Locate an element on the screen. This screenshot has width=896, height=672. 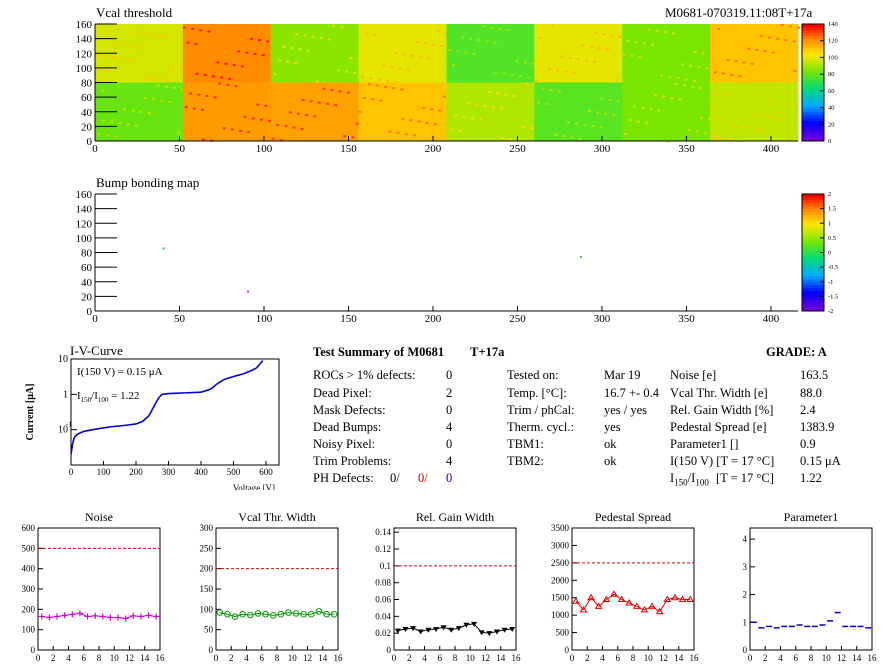
iv-y-tick-exponent: -1 is located at coordinates (69, 425).